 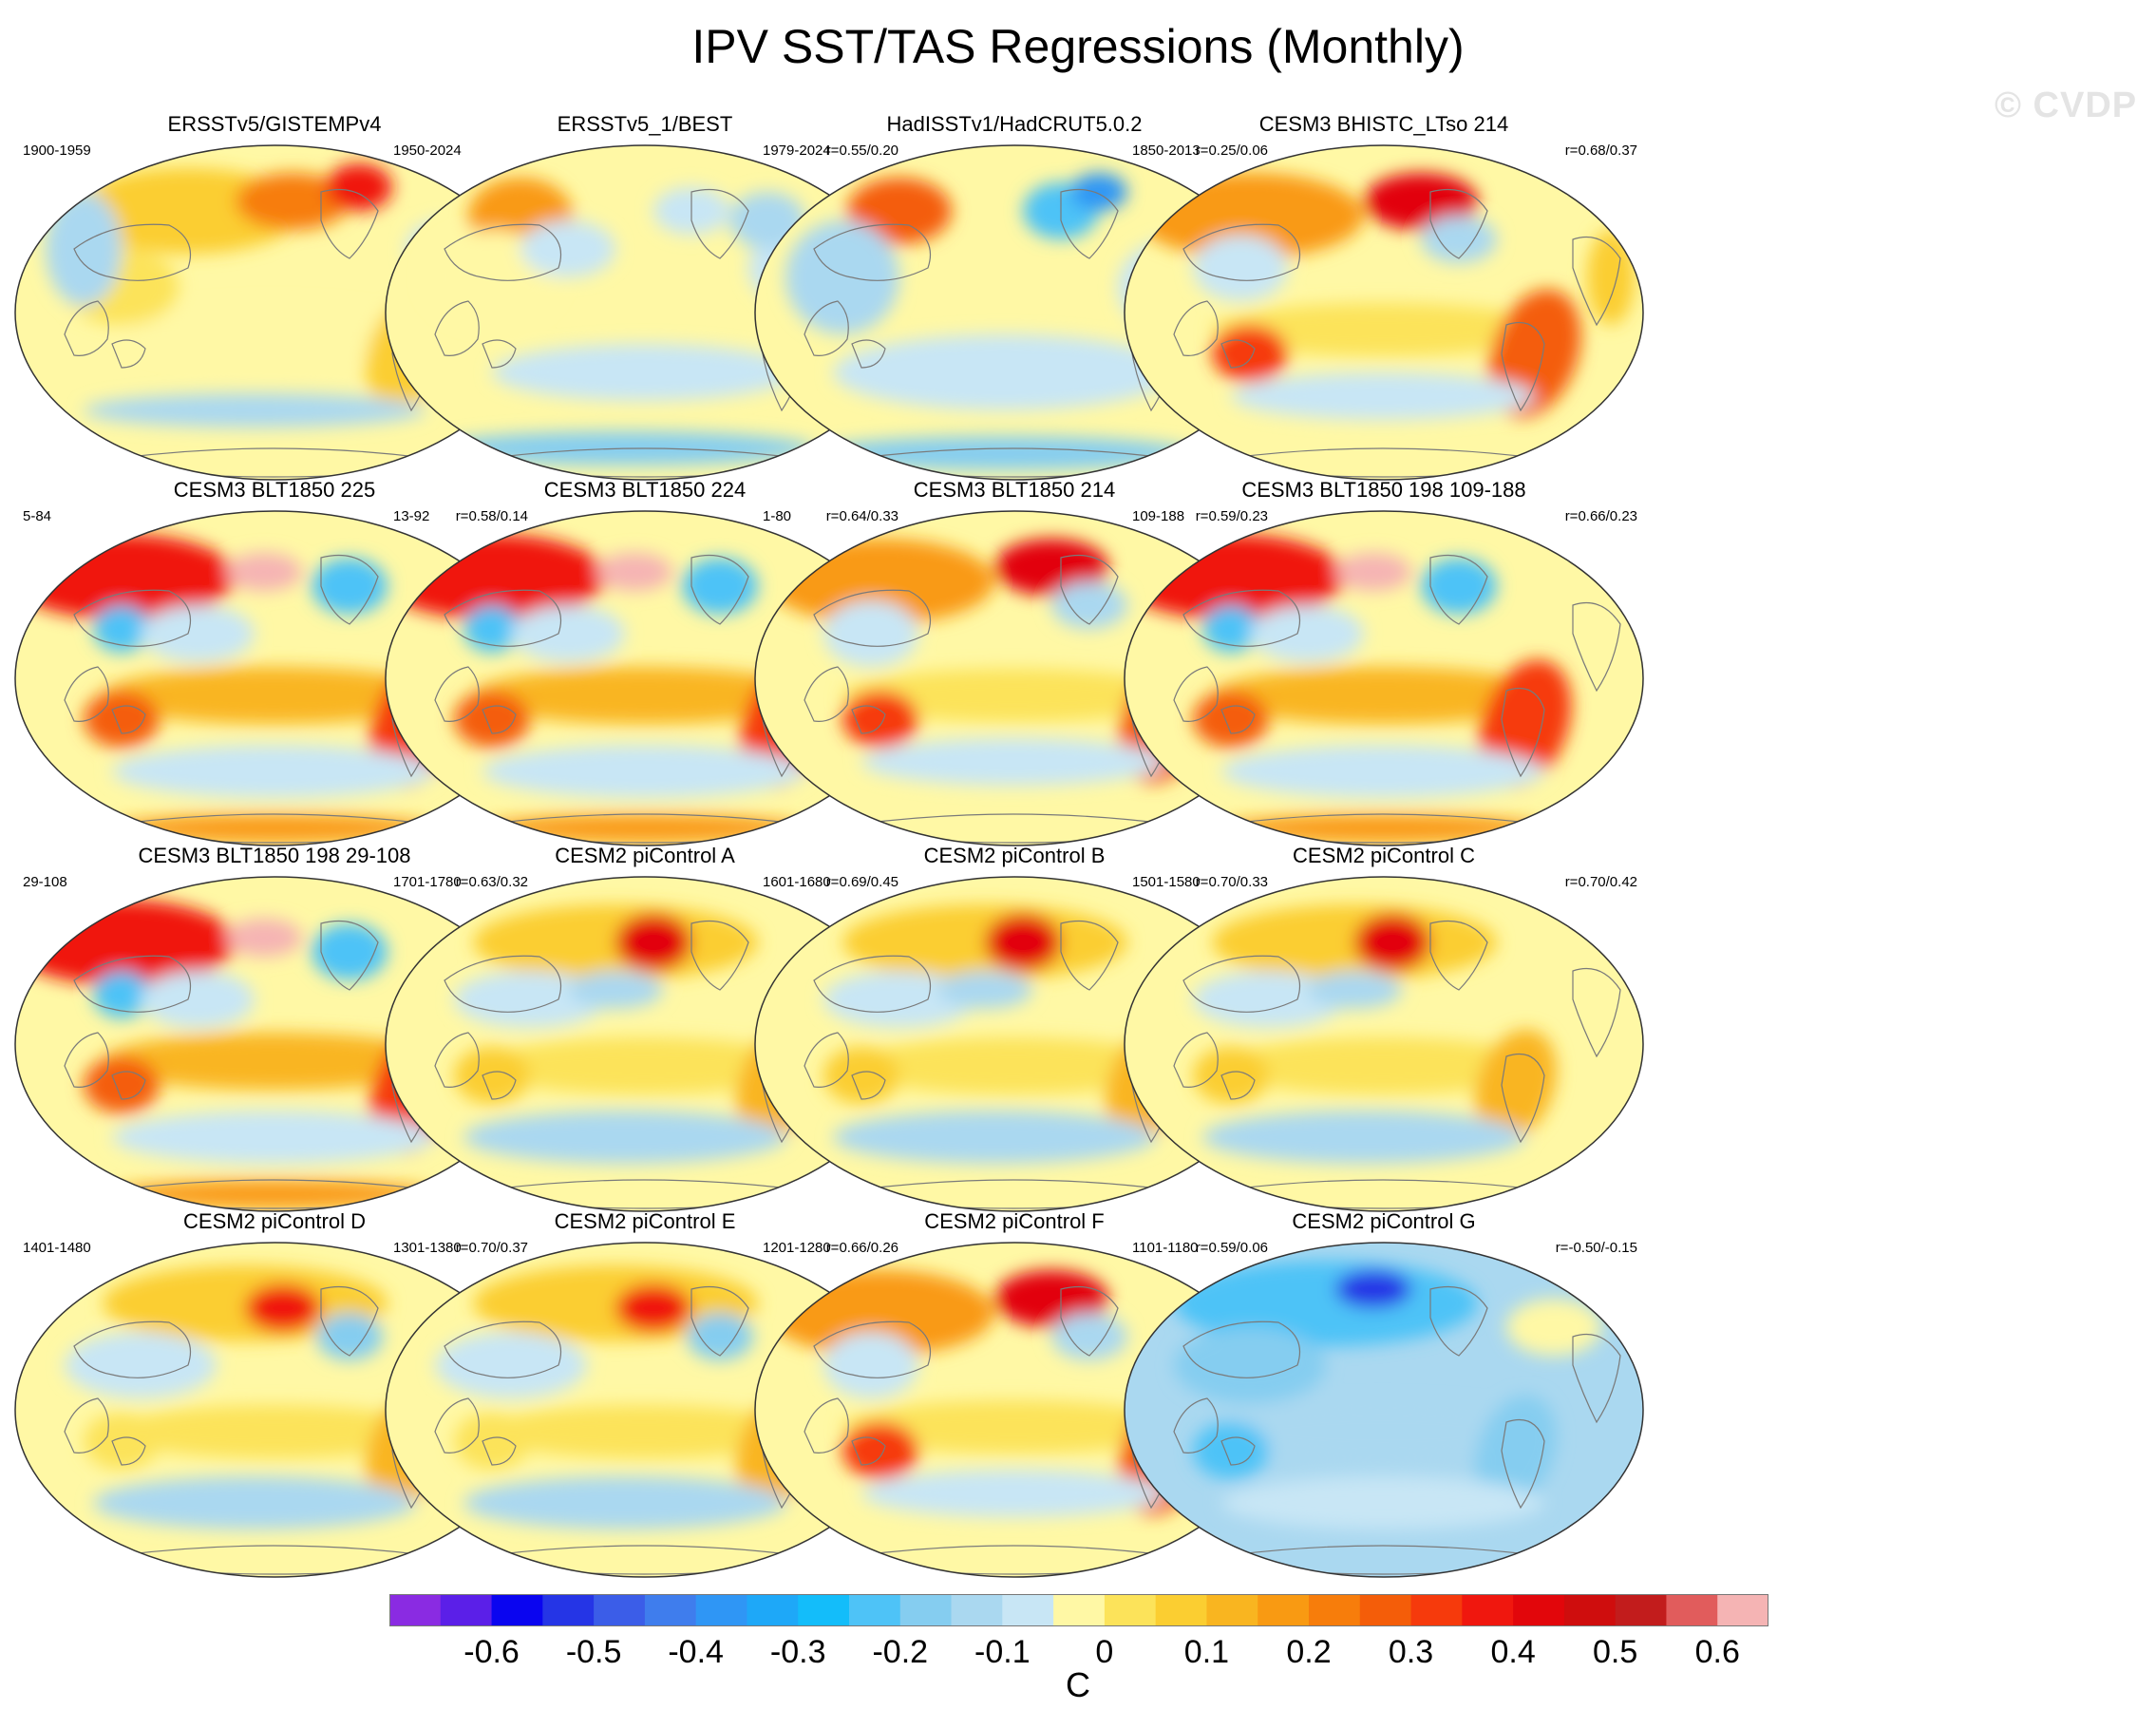 What do you see at coordinates (696, 1652) in the screenshot?
I see `colorbar-tick-label: -0.4` at bounding box center [696, 1652].